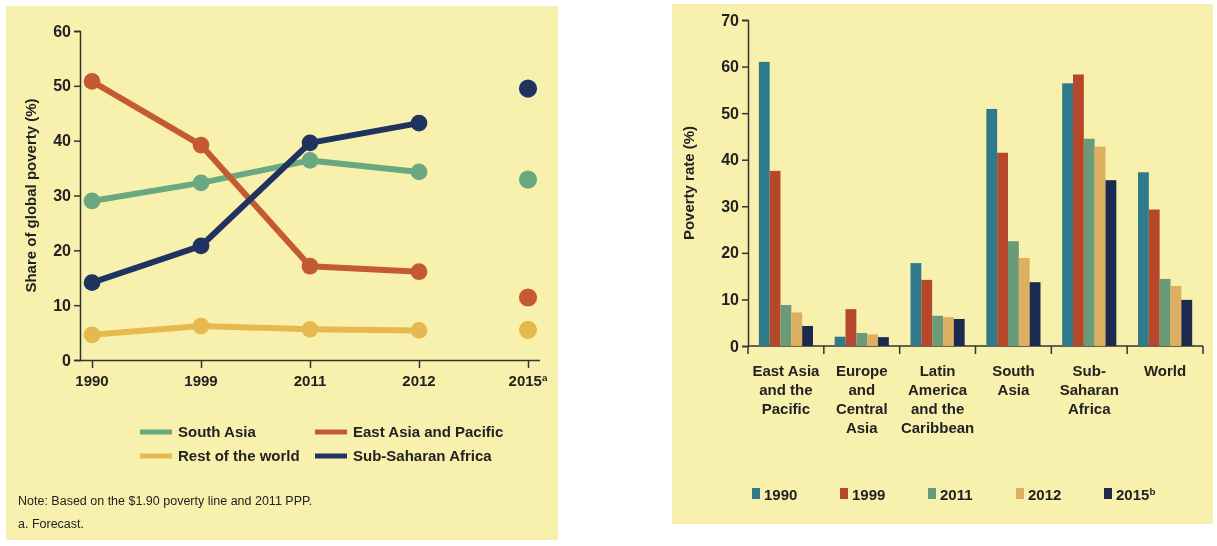 This screenshot has width=1217, height=546. What do you see at coordinates (419, 380) in the screenshot?
I see `x-tick-label: 2012` at bounding box center [419, 380].